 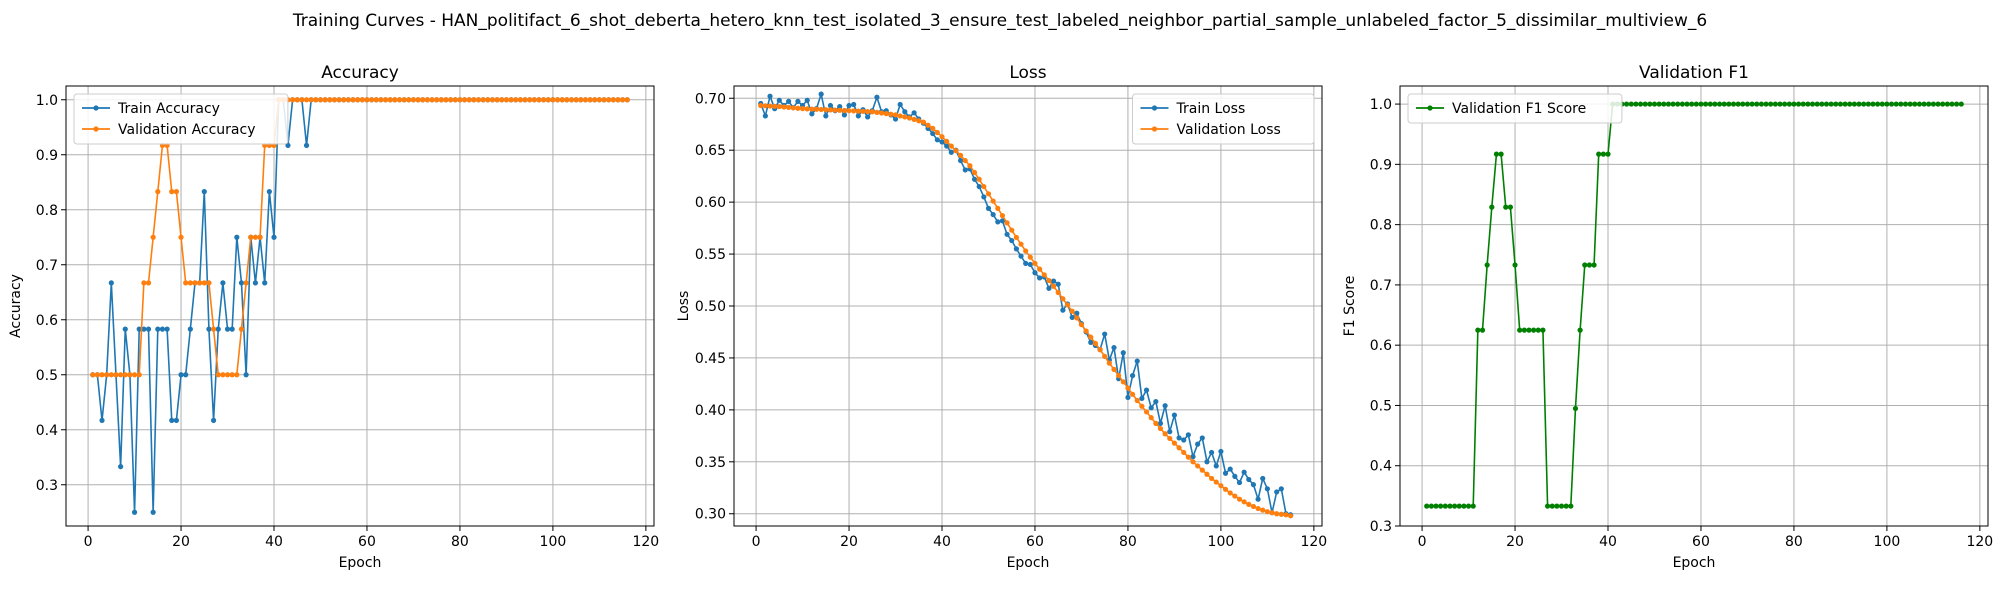 I want to click on validation-accuracy-legend-label: Validation Accuracy, so click(x=187, y=130).